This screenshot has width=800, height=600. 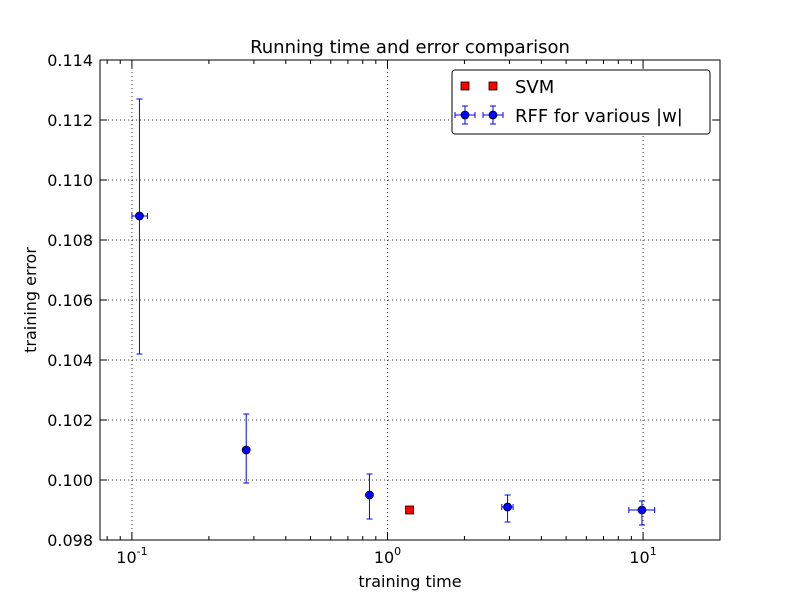 What do you see at coordinates (142, 551) in the screenshot?
I see `x-tick-exponent: -1` at bounding box center [142, 551].